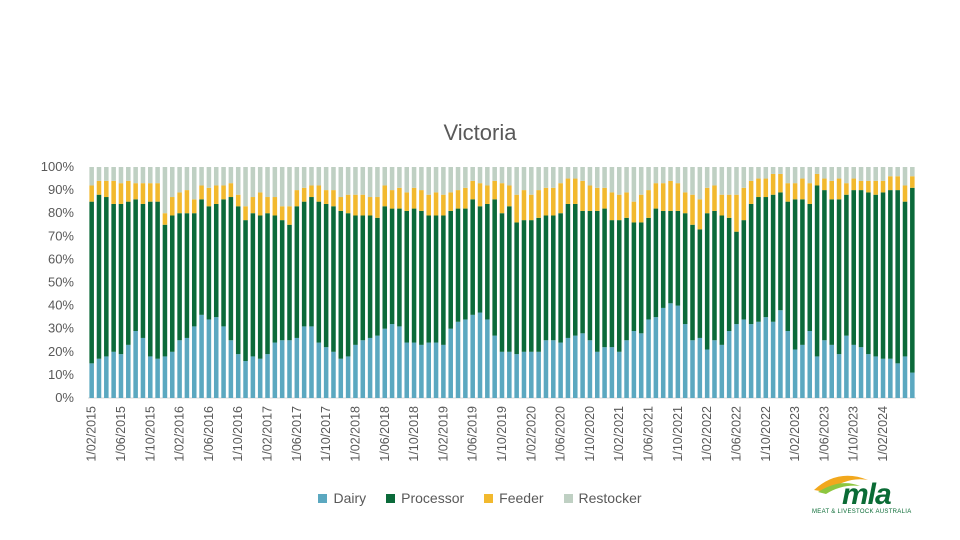 The image size is (960, 540). I want to click on x-tick-label: 1/10/2023, so click(854, 434).